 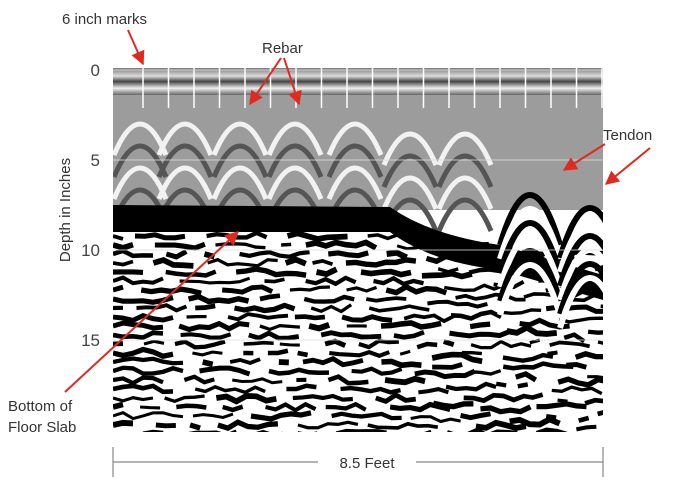 What do you see at coordinates (95, 160) in the screenshot?
I see `y-tick-label: 5` at bounding box center [95, 160].